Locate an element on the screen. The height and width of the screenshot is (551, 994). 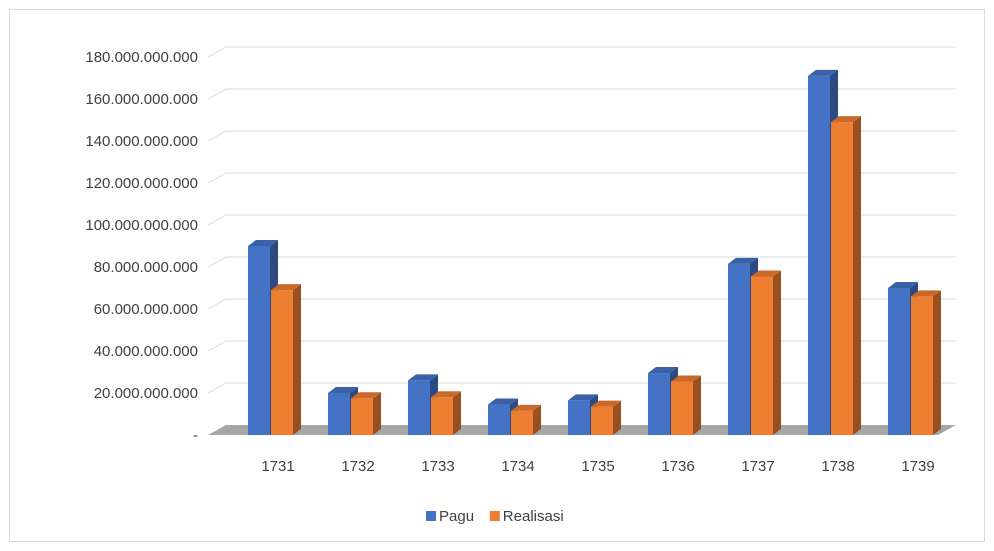
y-tick-label: 60.000.000.000 is located at coordinates (146, 309).